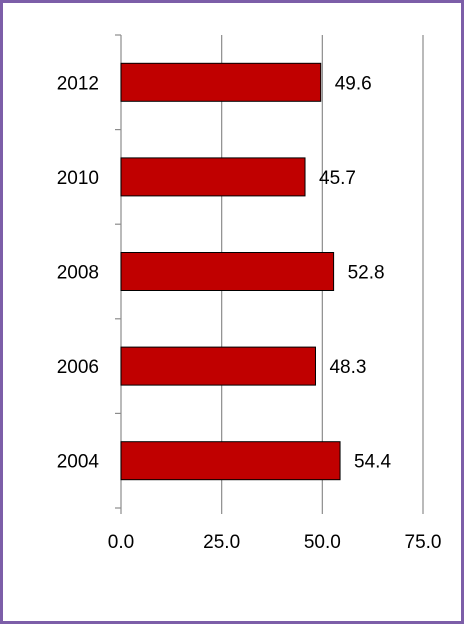  I want to click on bar-2012, so click(221, 82).